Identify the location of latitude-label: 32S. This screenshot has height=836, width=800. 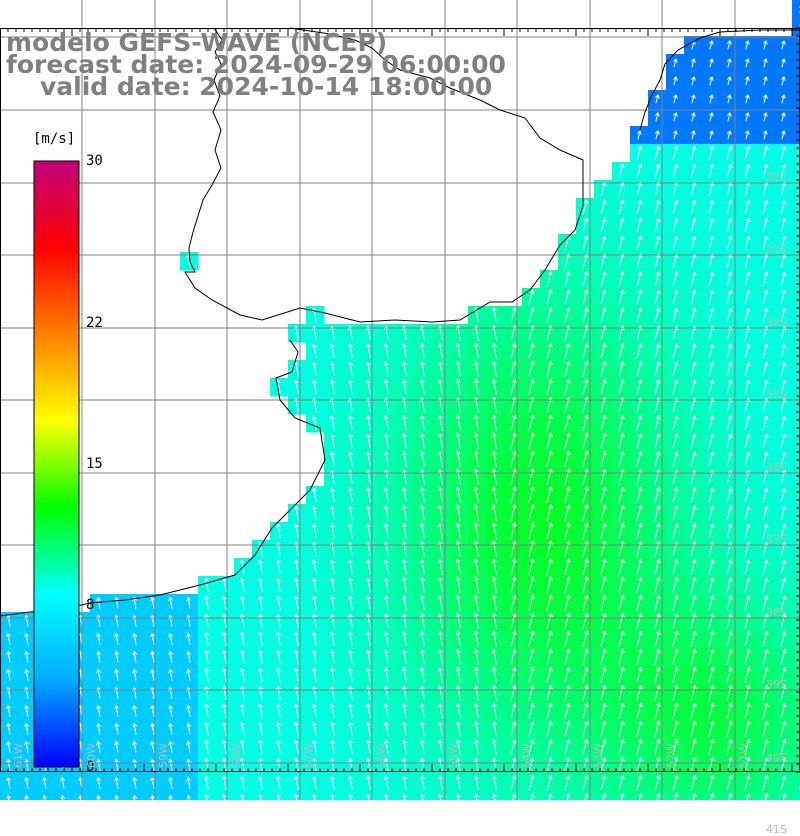
(776, 176).